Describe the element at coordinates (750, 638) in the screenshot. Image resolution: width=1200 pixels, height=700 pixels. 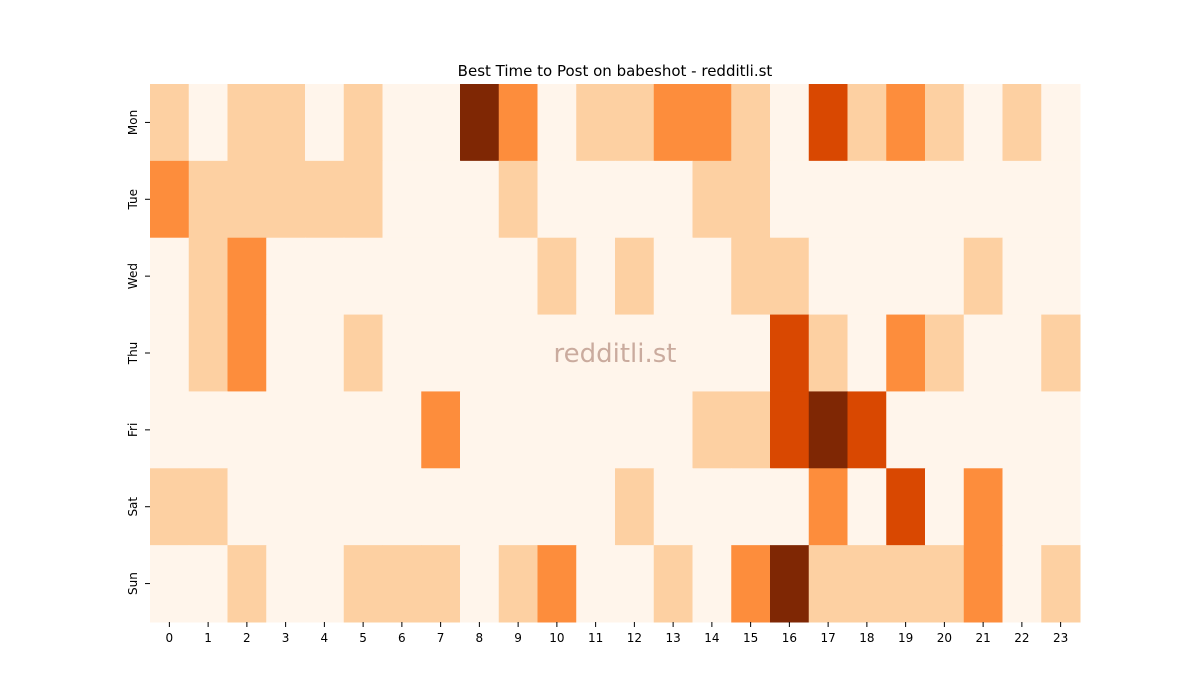
I see `x-tick-label: 15` at that location.